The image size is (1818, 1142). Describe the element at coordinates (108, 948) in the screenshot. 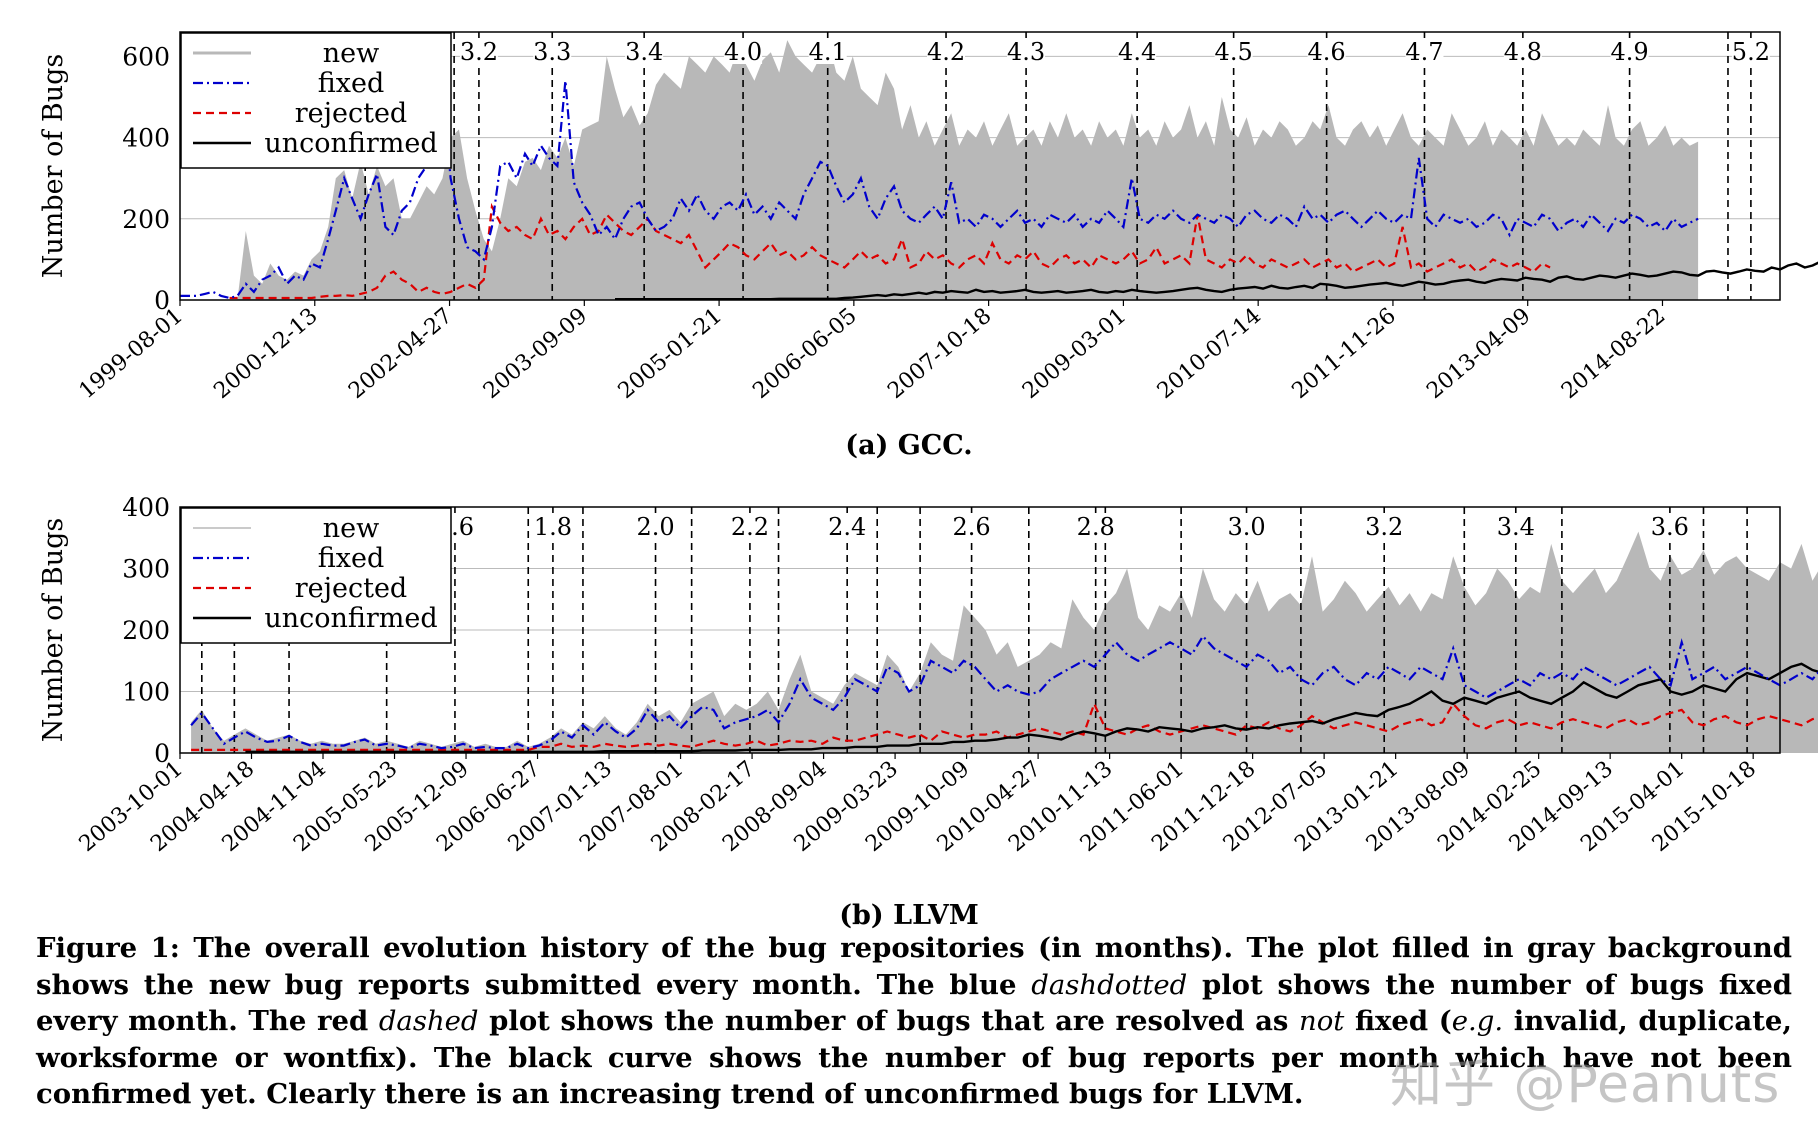

I see `caption-label: Figure 1:` at that location.